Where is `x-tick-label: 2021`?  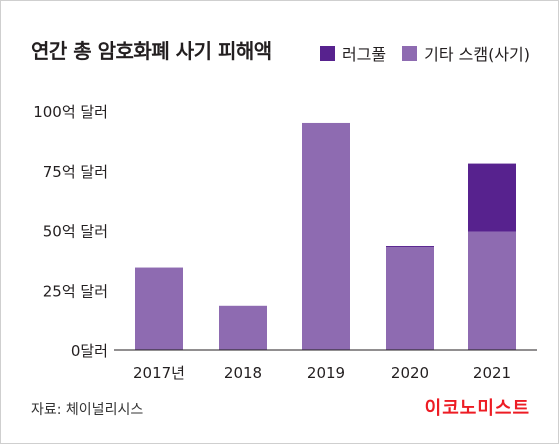 x-tick-label: 2021 is located at coordinates (492, 373).